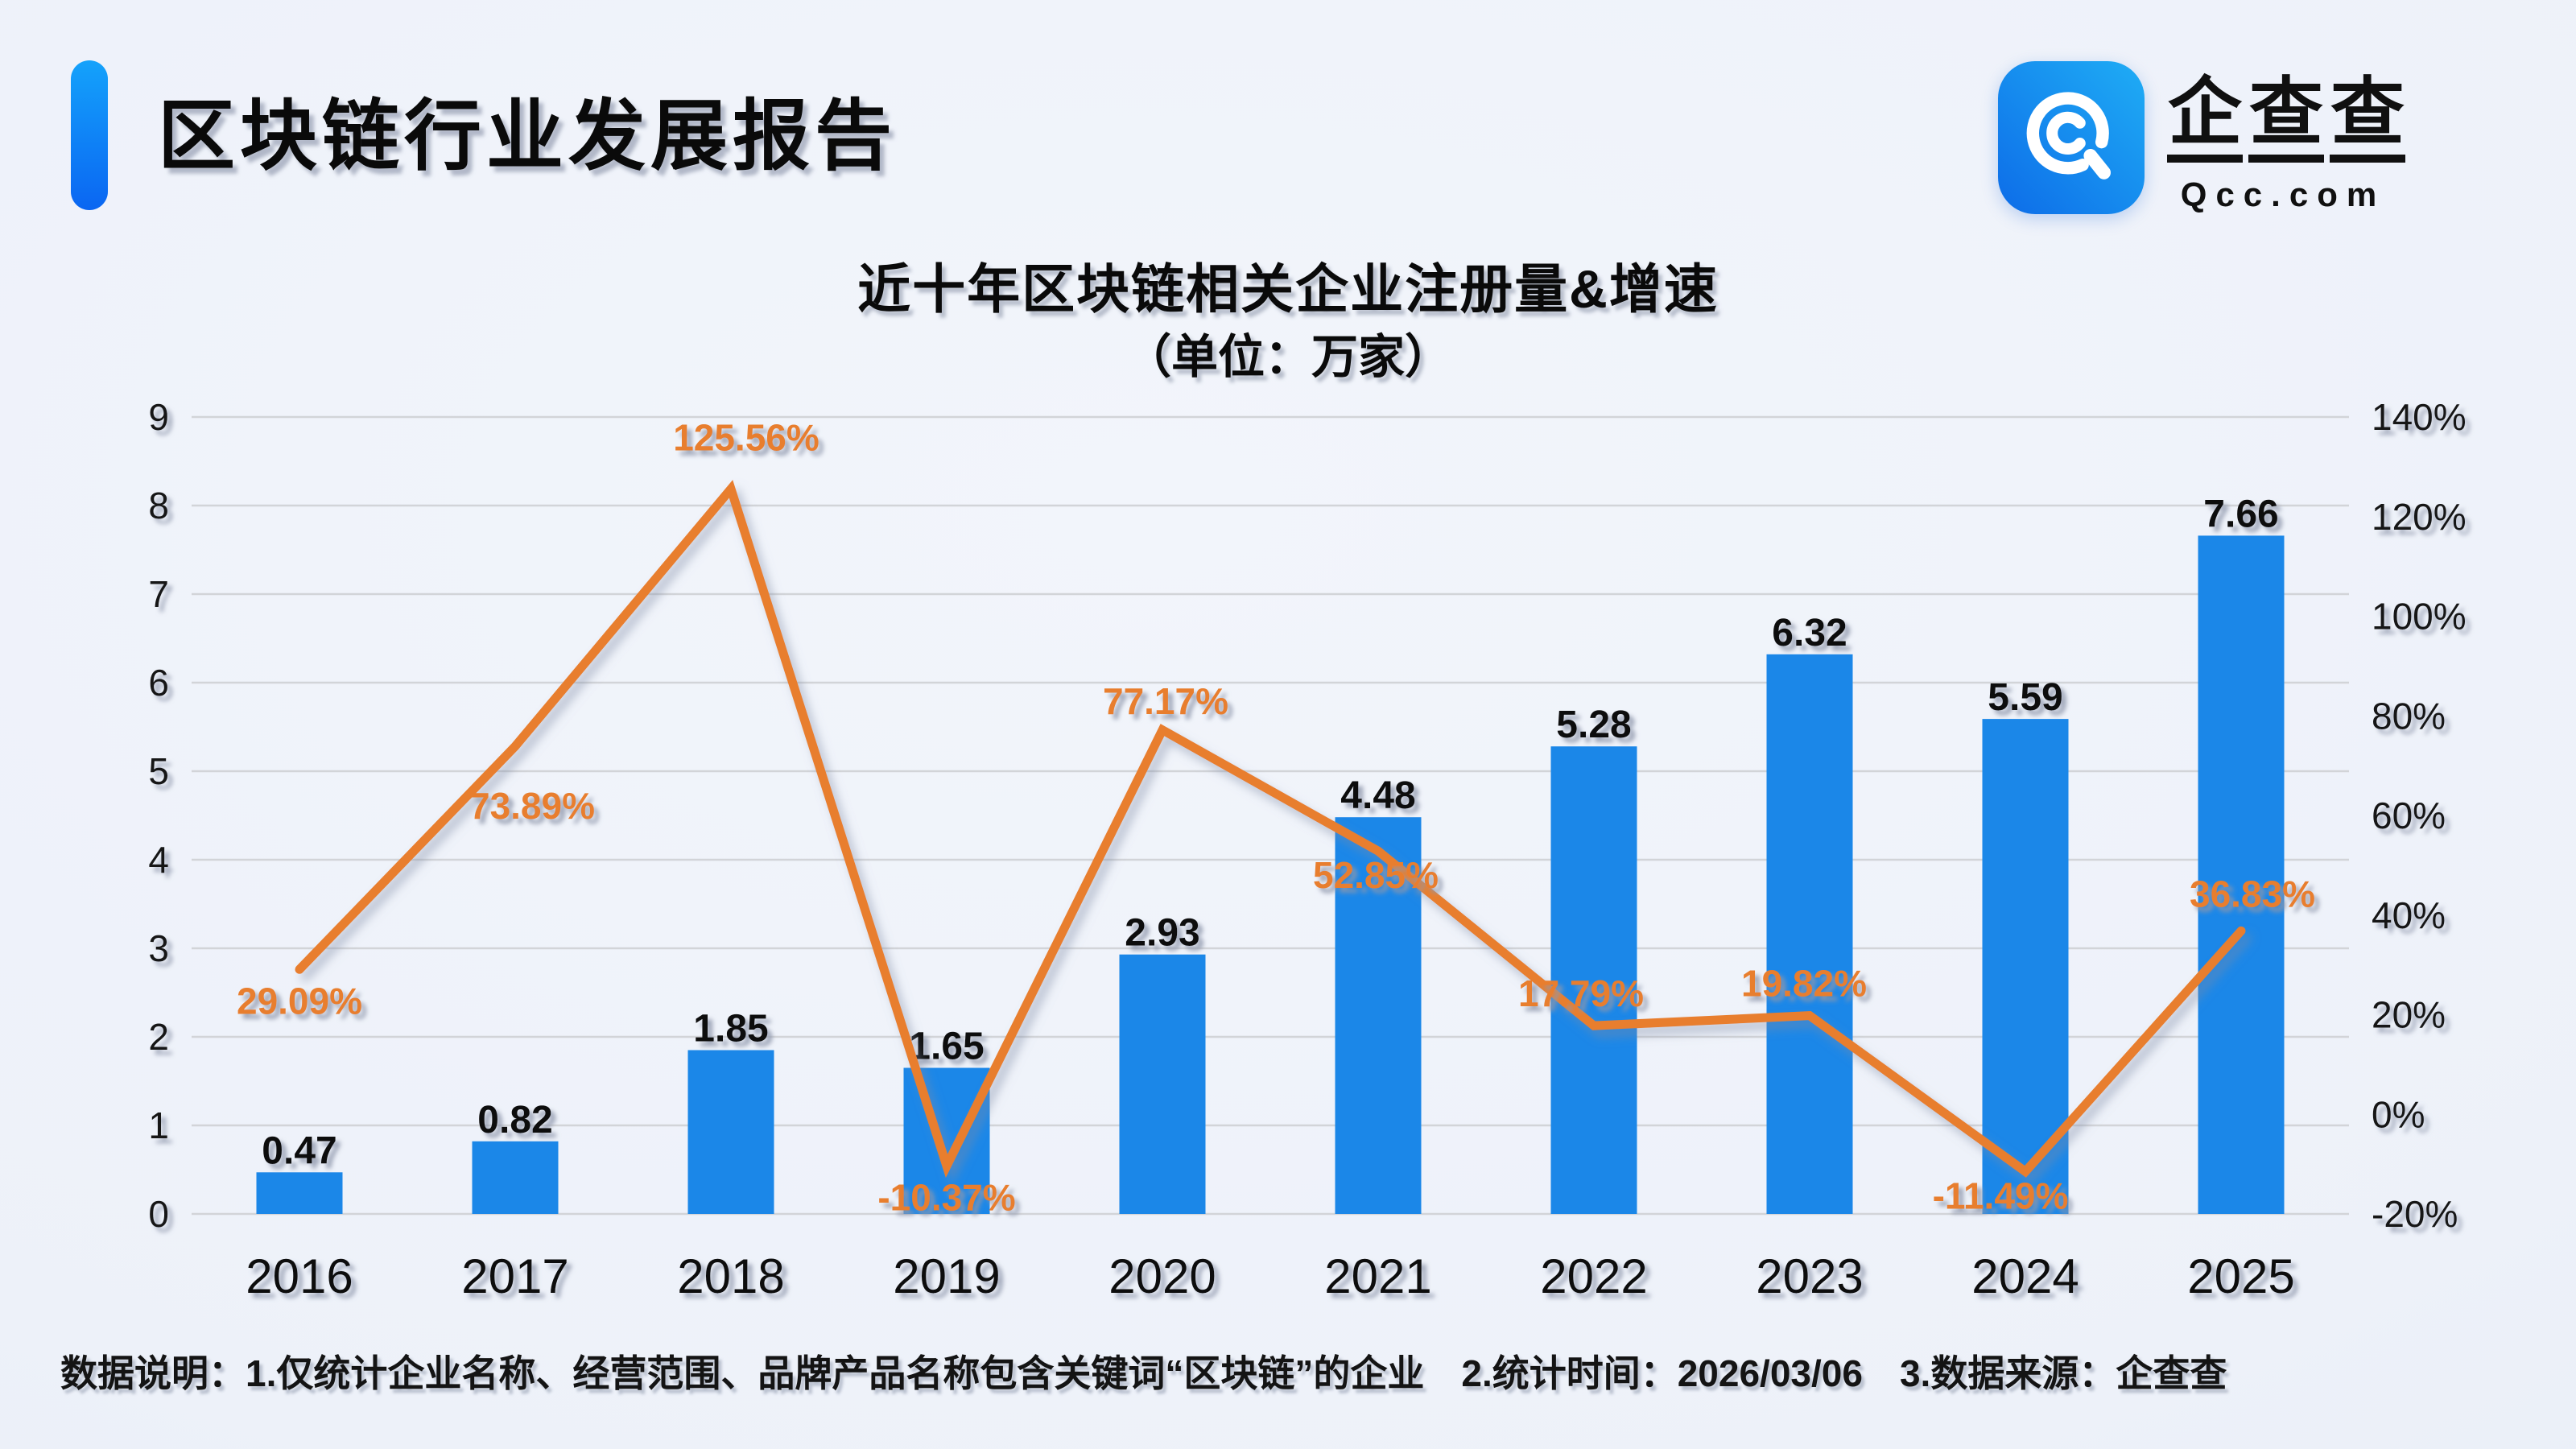  What do you see at coordinates (2240, 1276) in the screenshot?
I see `year-label-2025: 2025` at bounding box center [2240, 1276].